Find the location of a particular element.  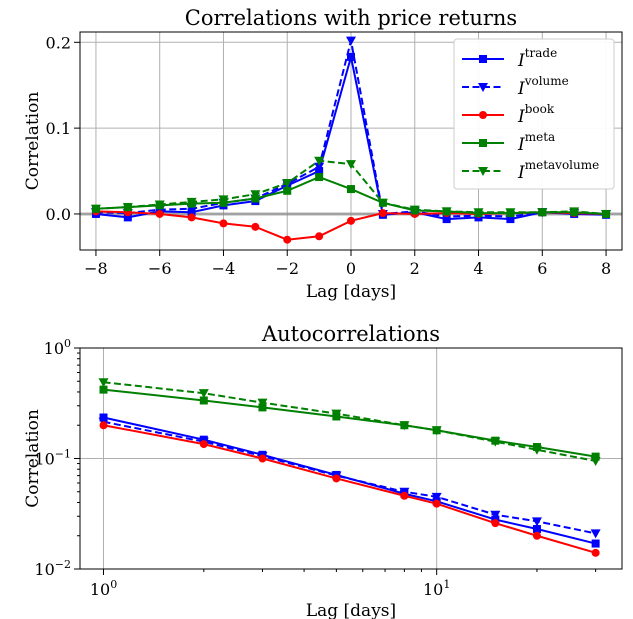

y-tick-label-exp: −1 is located at coordinates (63, 454).